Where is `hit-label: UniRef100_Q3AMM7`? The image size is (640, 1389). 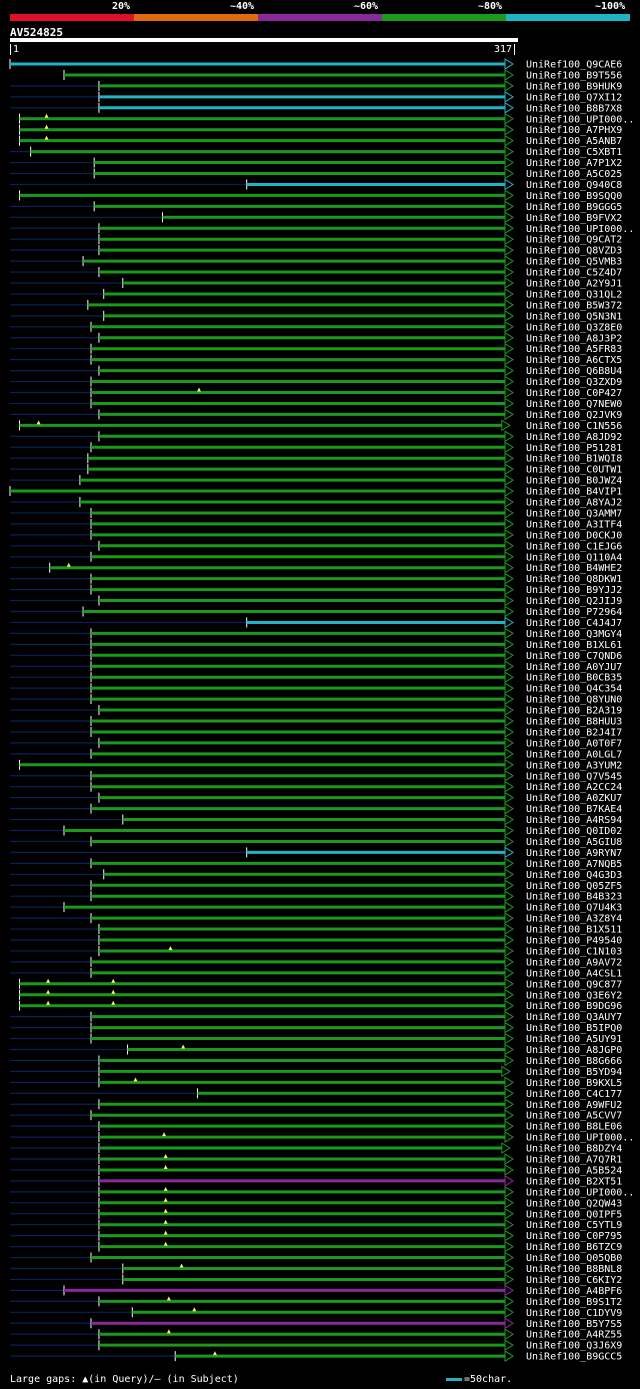 hit-label: UniRef100_Q3AMM7 is located at coordinates (574, 513).